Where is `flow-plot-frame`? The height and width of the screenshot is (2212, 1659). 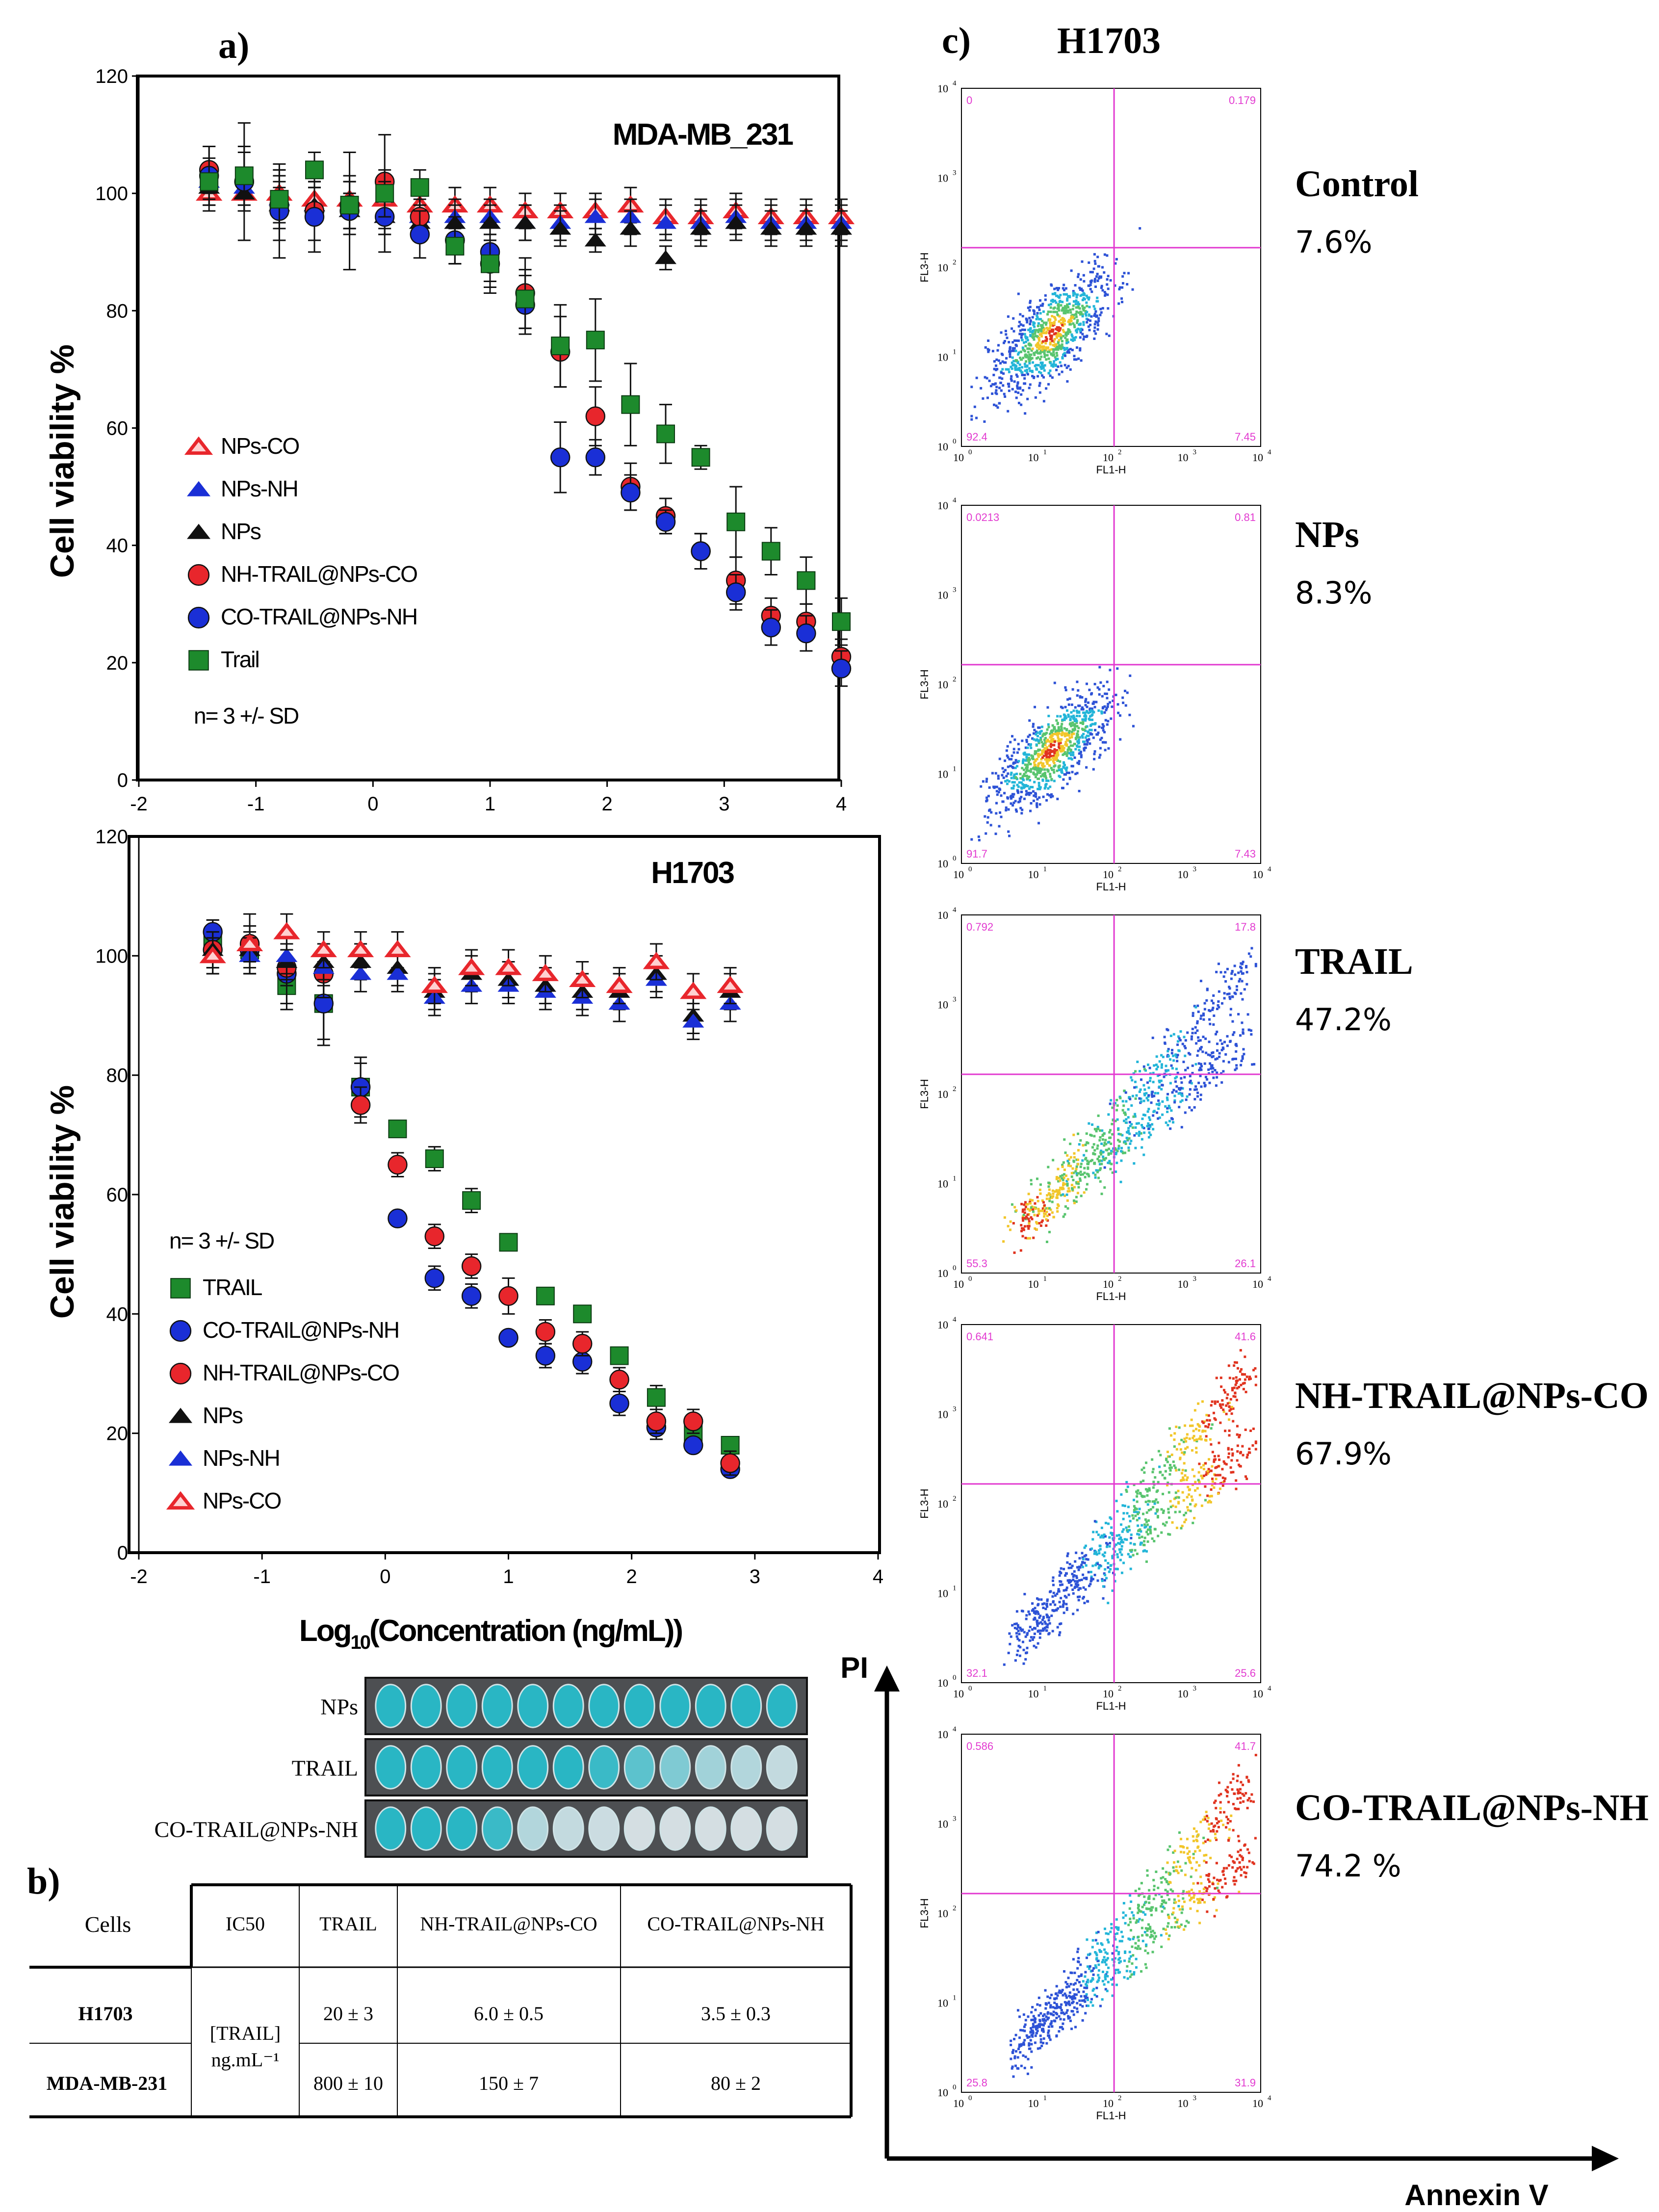 flow-plot-frame is located at coordinates (1111, 267).